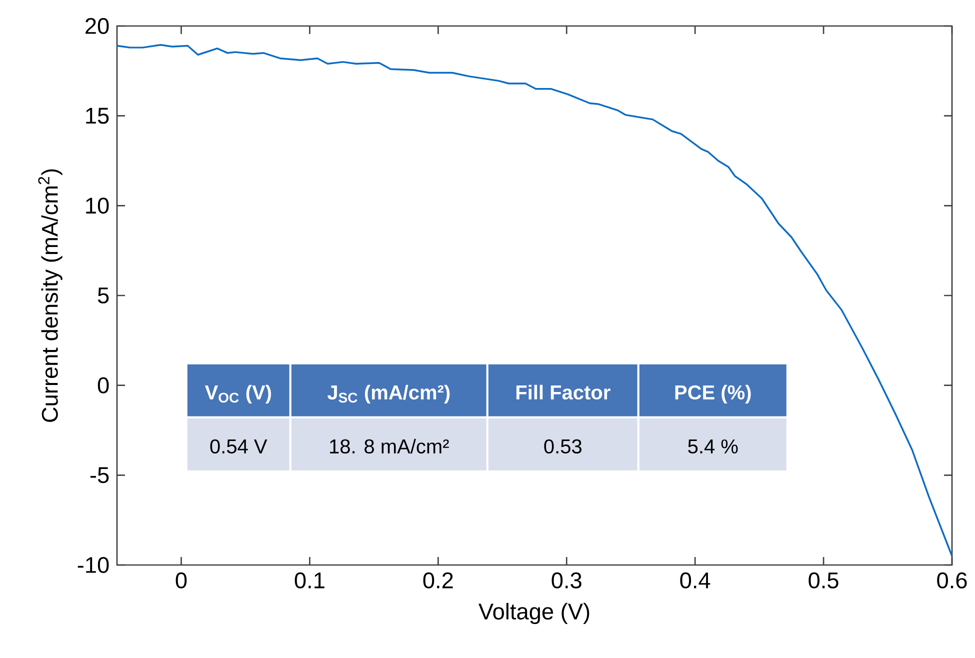  I want to click on x-tick-label: 0.5, so click(823, 580).